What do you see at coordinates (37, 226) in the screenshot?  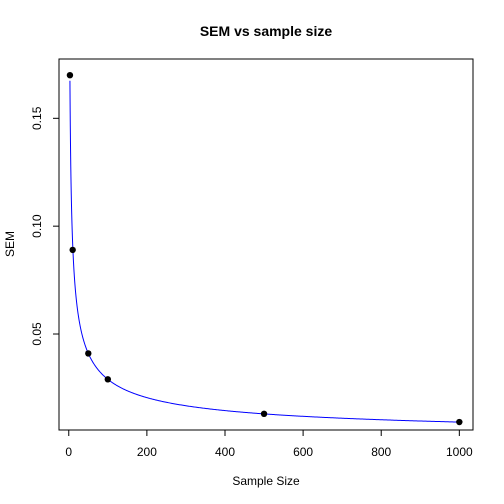 I see `y-tick-label: 0.10` at bounding box center [37, 226].